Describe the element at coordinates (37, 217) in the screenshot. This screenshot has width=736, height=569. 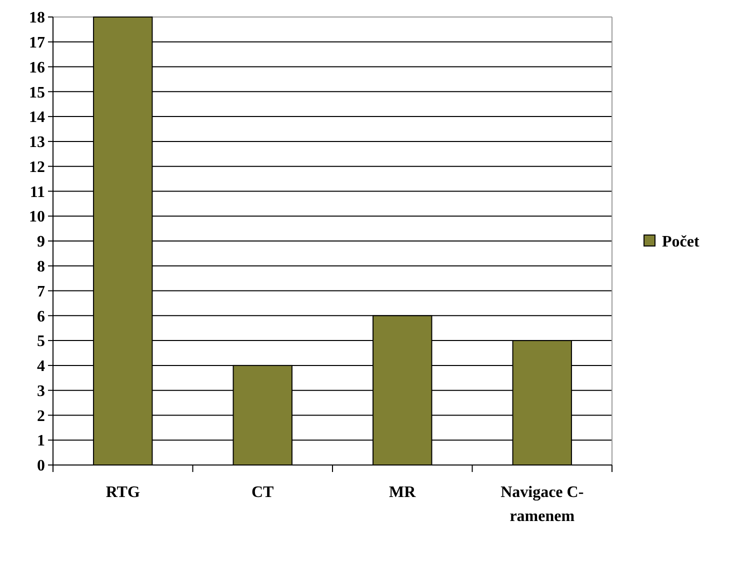
I see `y-tick-label: 10` at that location.